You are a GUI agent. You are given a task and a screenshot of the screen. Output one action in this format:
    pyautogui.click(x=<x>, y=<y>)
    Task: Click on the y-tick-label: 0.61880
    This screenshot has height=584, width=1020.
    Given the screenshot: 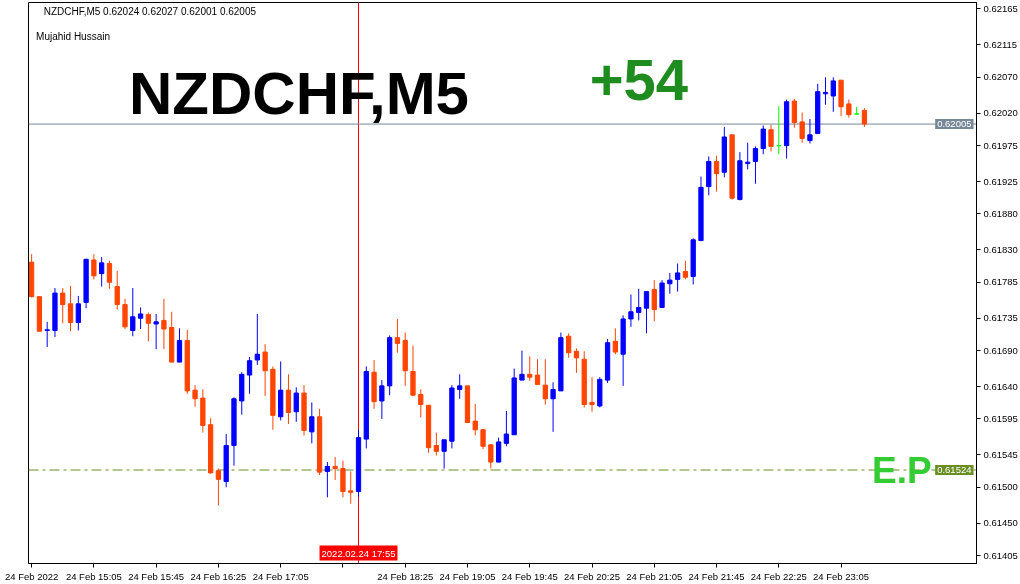 What is the action you would take?
    pyautogui.click(x=1000, y=213)
    